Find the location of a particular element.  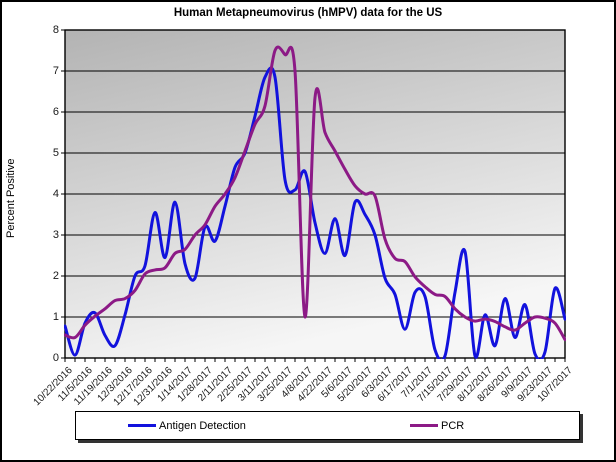

legend-item-pcr: PCR is located at coordinates (437, 425).